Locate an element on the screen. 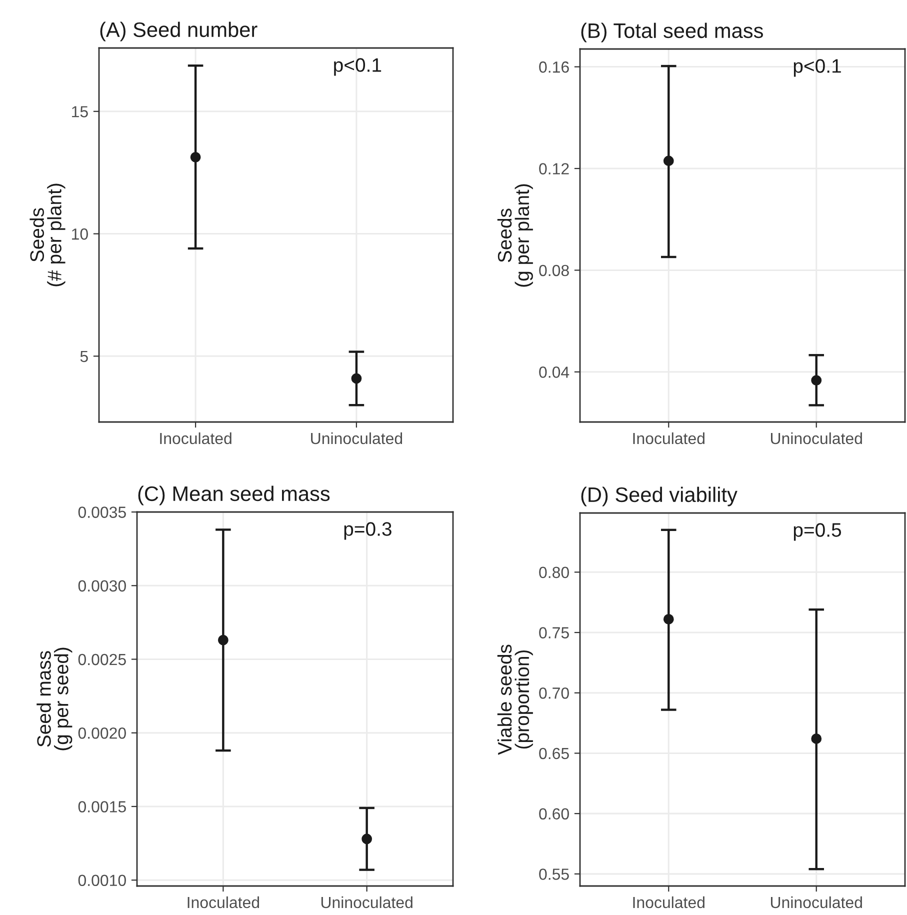 This screenshot has height=915, width=907. chart-title: (B) Total seed mass is located at coordinates (672, 32).